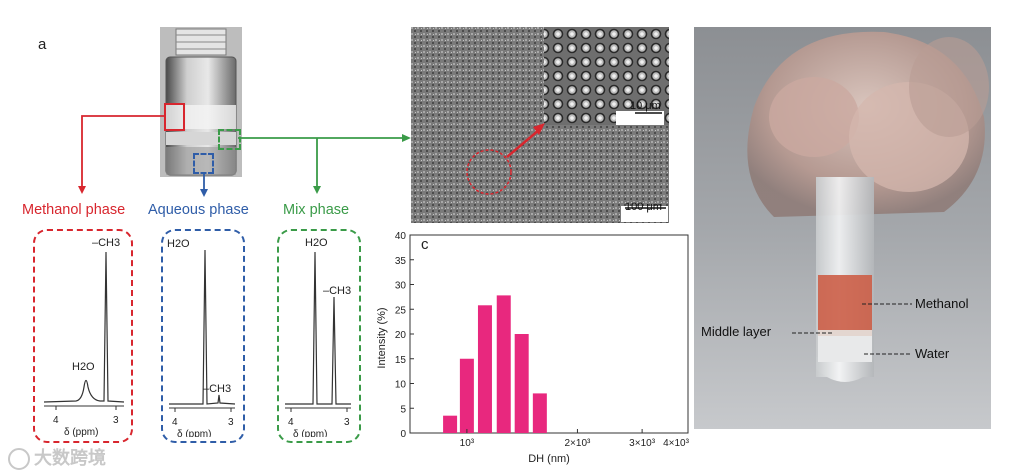  I want to click on panel-a-label: a, so click(42, 44).